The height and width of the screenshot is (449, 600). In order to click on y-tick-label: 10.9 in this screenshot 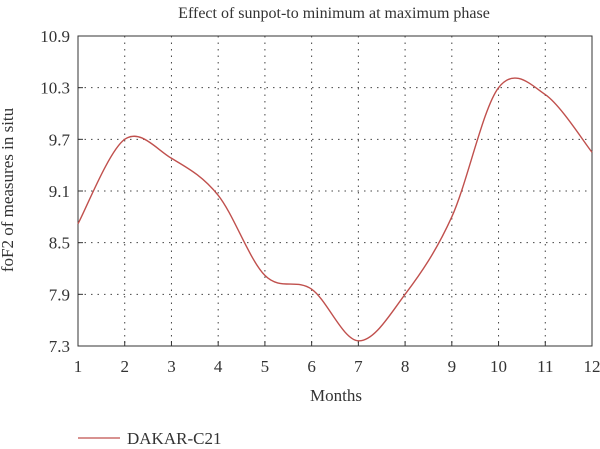, I will do `click(55, 36)`.